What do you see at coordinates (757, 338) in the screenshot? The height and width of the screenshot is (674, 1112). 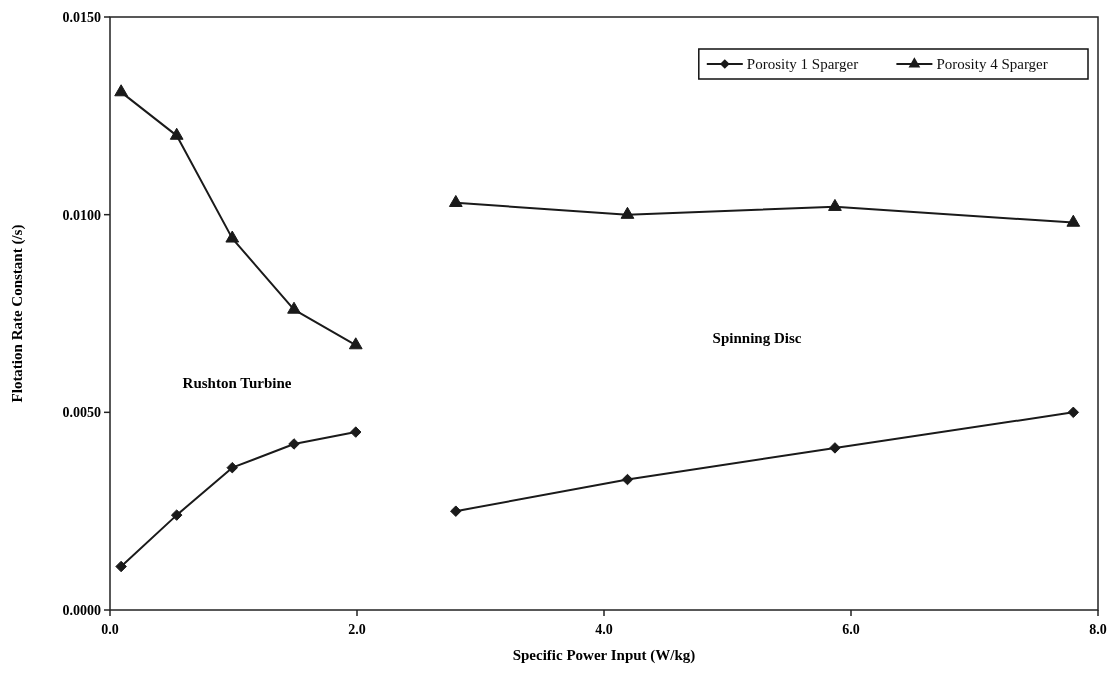 I see `annotation: Spinning Disc` at bounding box center [757, 338].